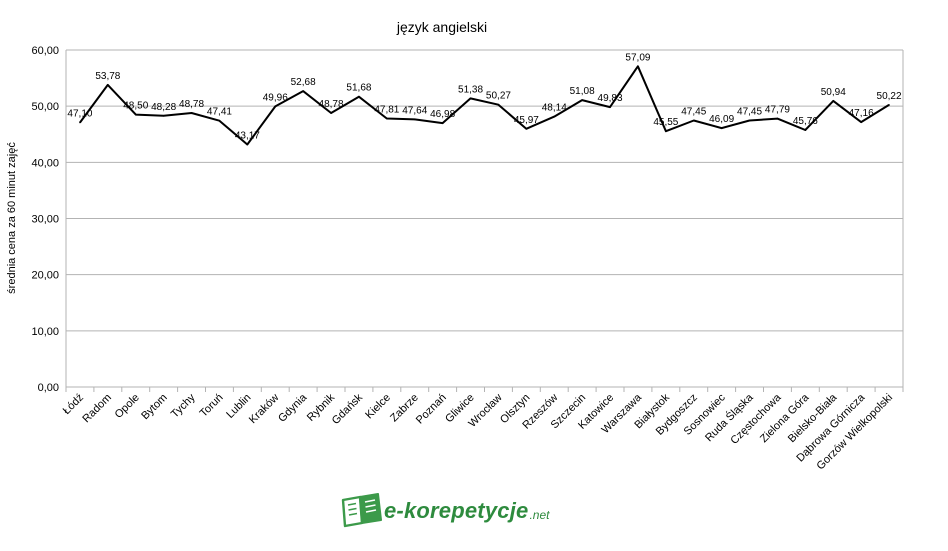 The image size is (948, 551). I want to click on y-tick-label: 10,00, so click(45, 332).